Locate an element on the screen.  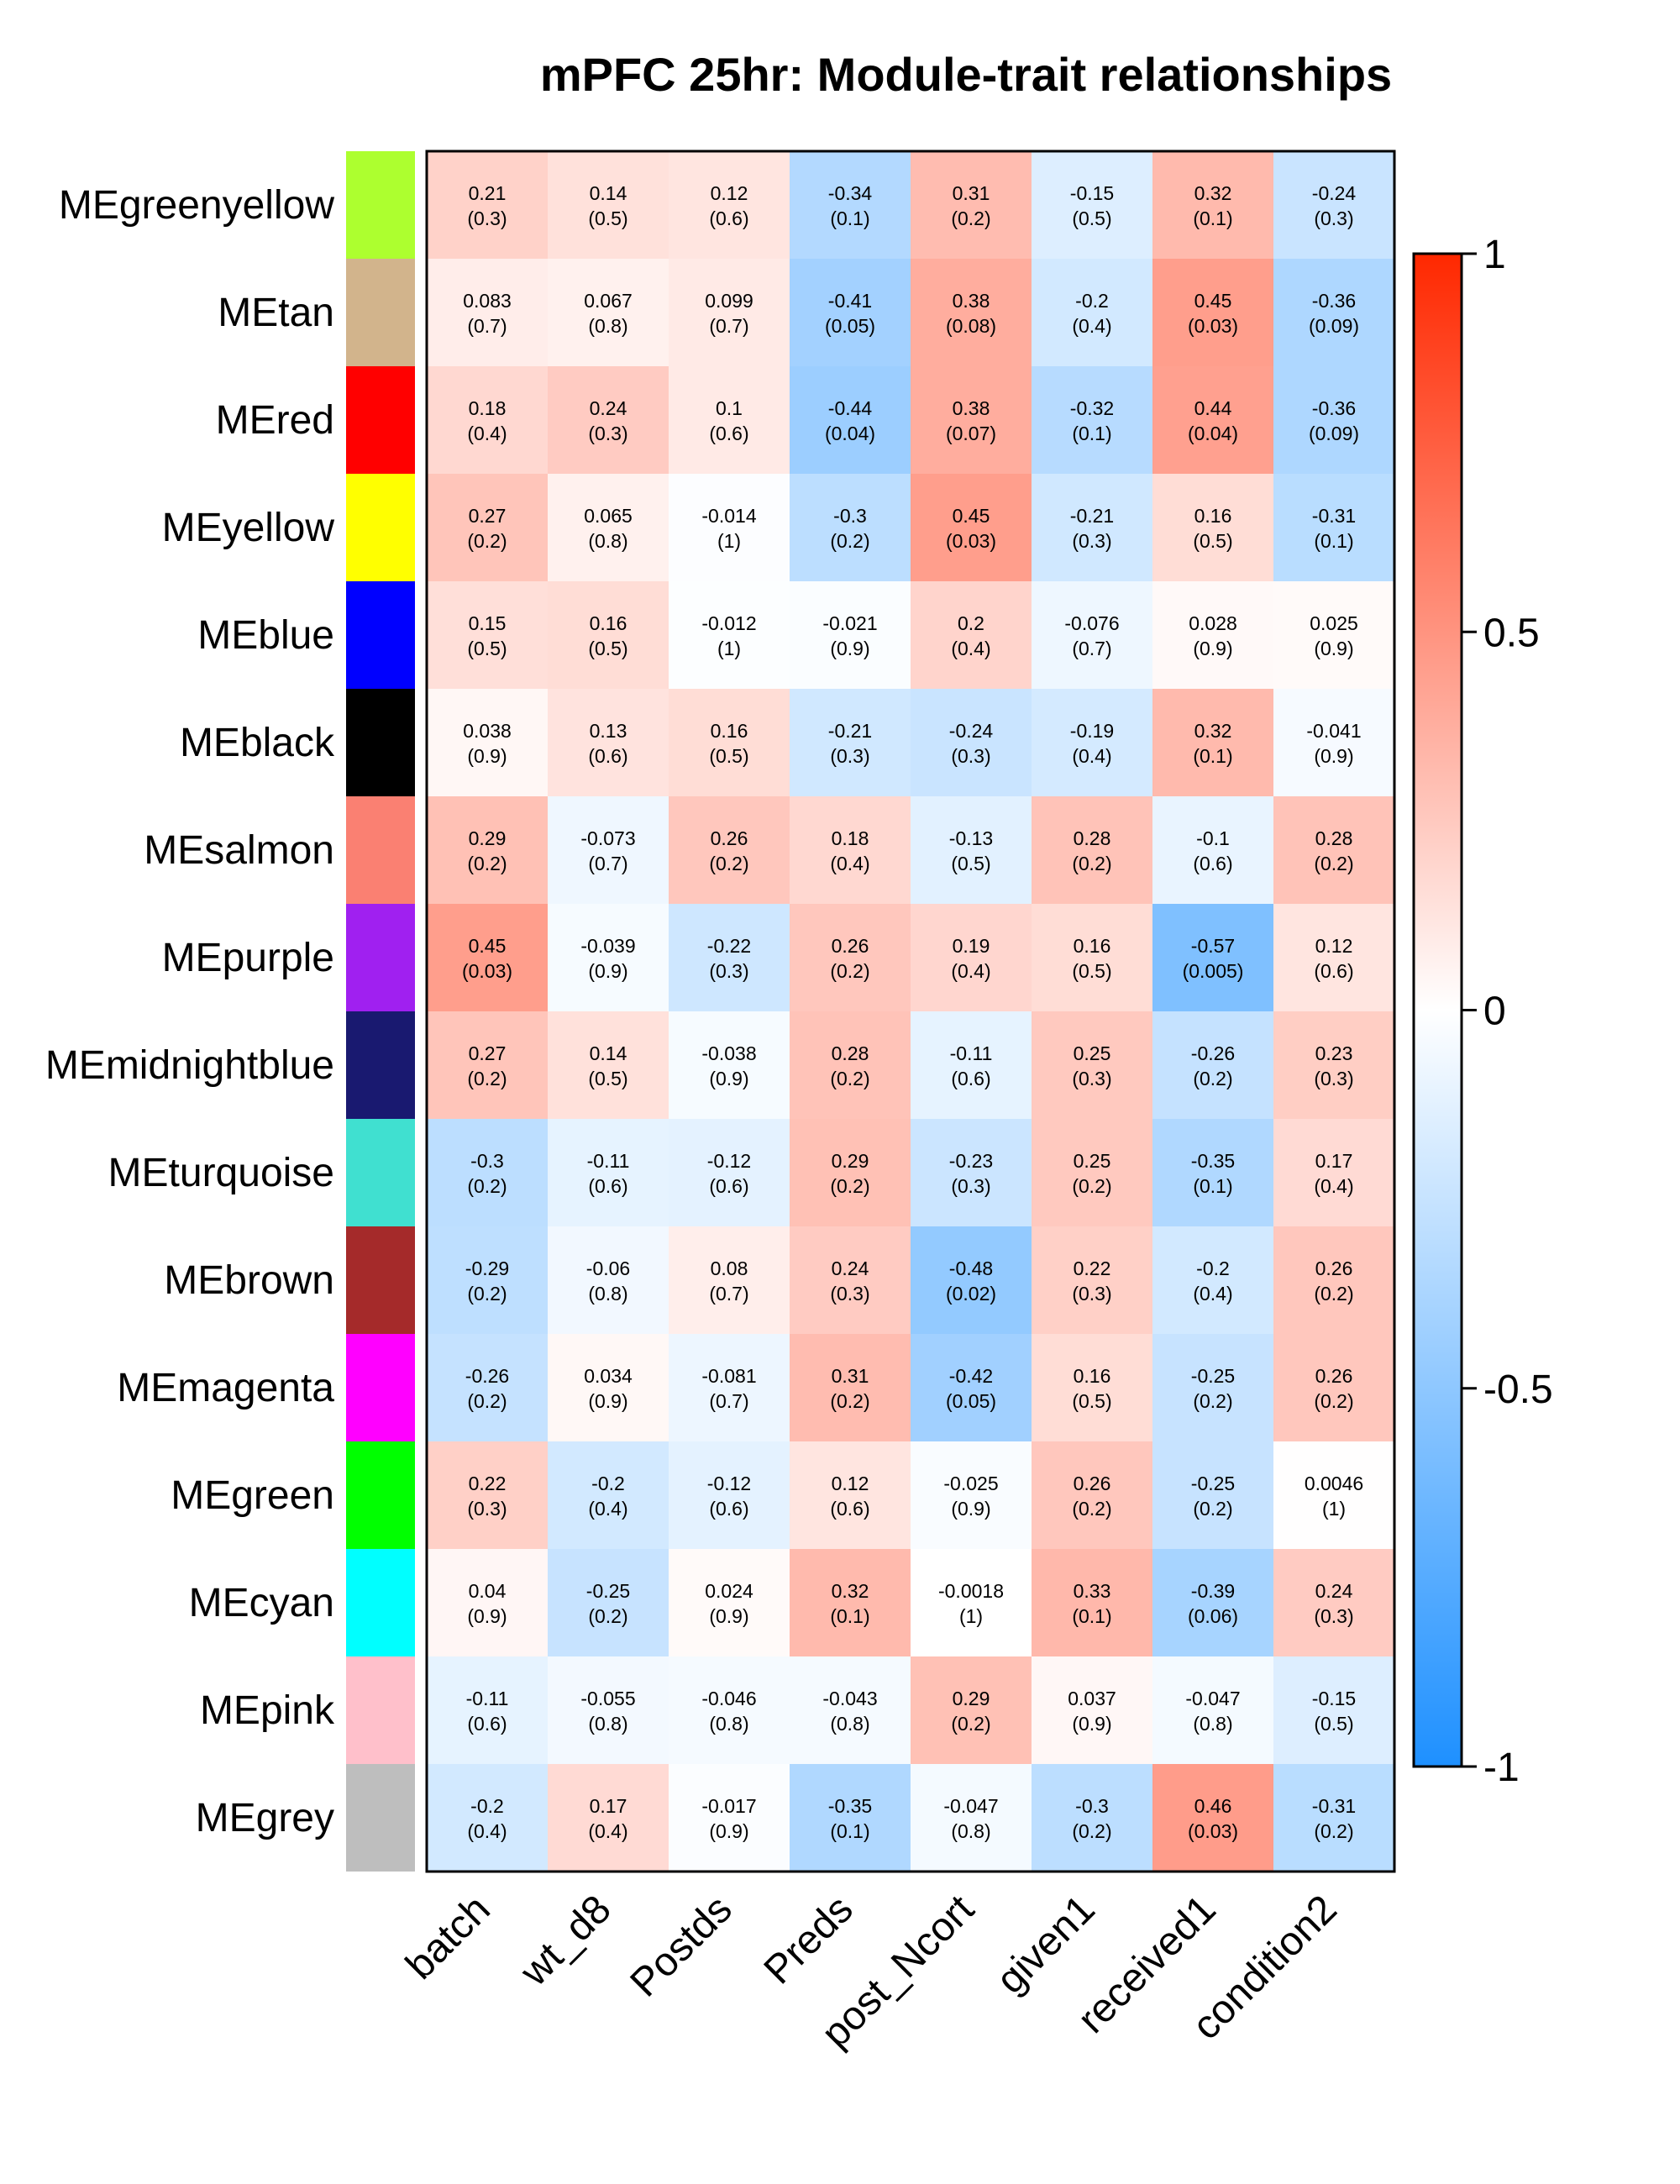
cell-correlation: 0.12 is located at coordinates (729, 193).